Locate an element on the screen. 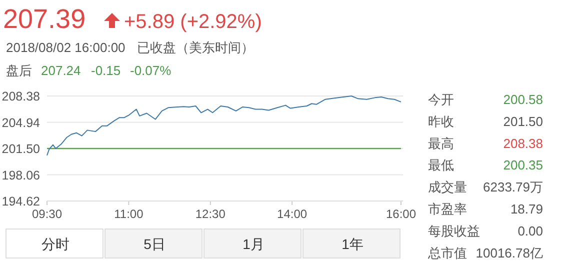  xtick: 09:30 is located at coordinates (47, 214).